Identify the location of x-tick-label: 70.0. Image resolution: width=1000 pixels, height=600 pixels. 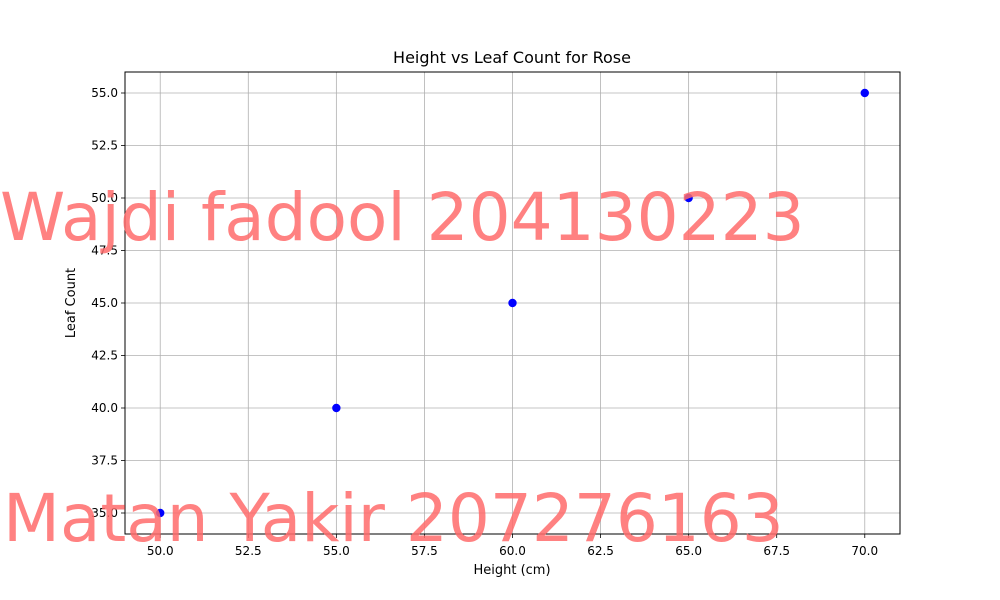
(864, 551).